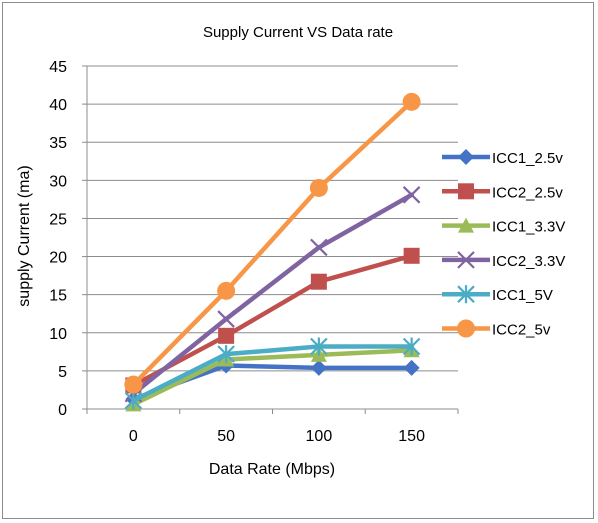 This screenshot has height=523, width=598. What do you see at coordinates (528, 227) in the screenshot?
I see `legend-label: ICC1_3.3V` at bounding box center [528, 227].